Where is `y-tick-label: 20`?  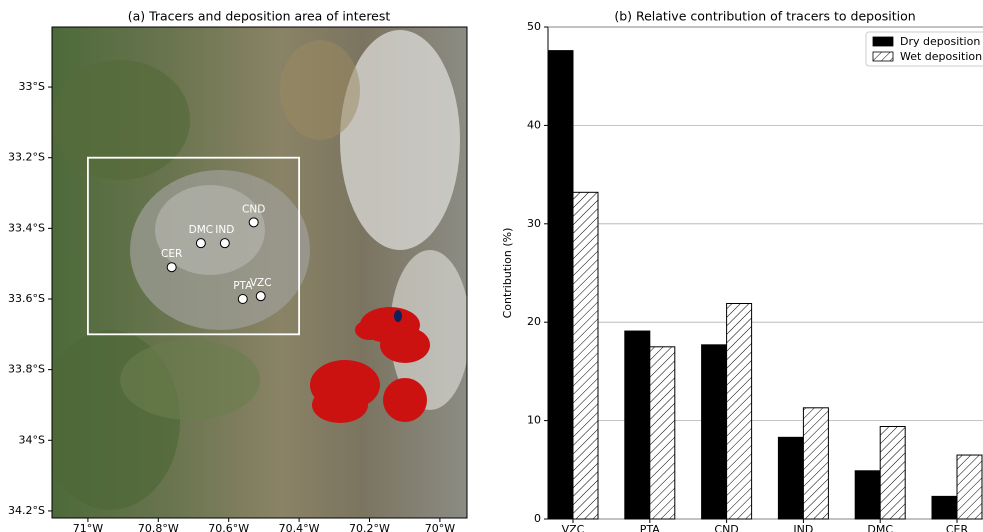
y-tick-label: 20 is located at coordinates (534, 321).